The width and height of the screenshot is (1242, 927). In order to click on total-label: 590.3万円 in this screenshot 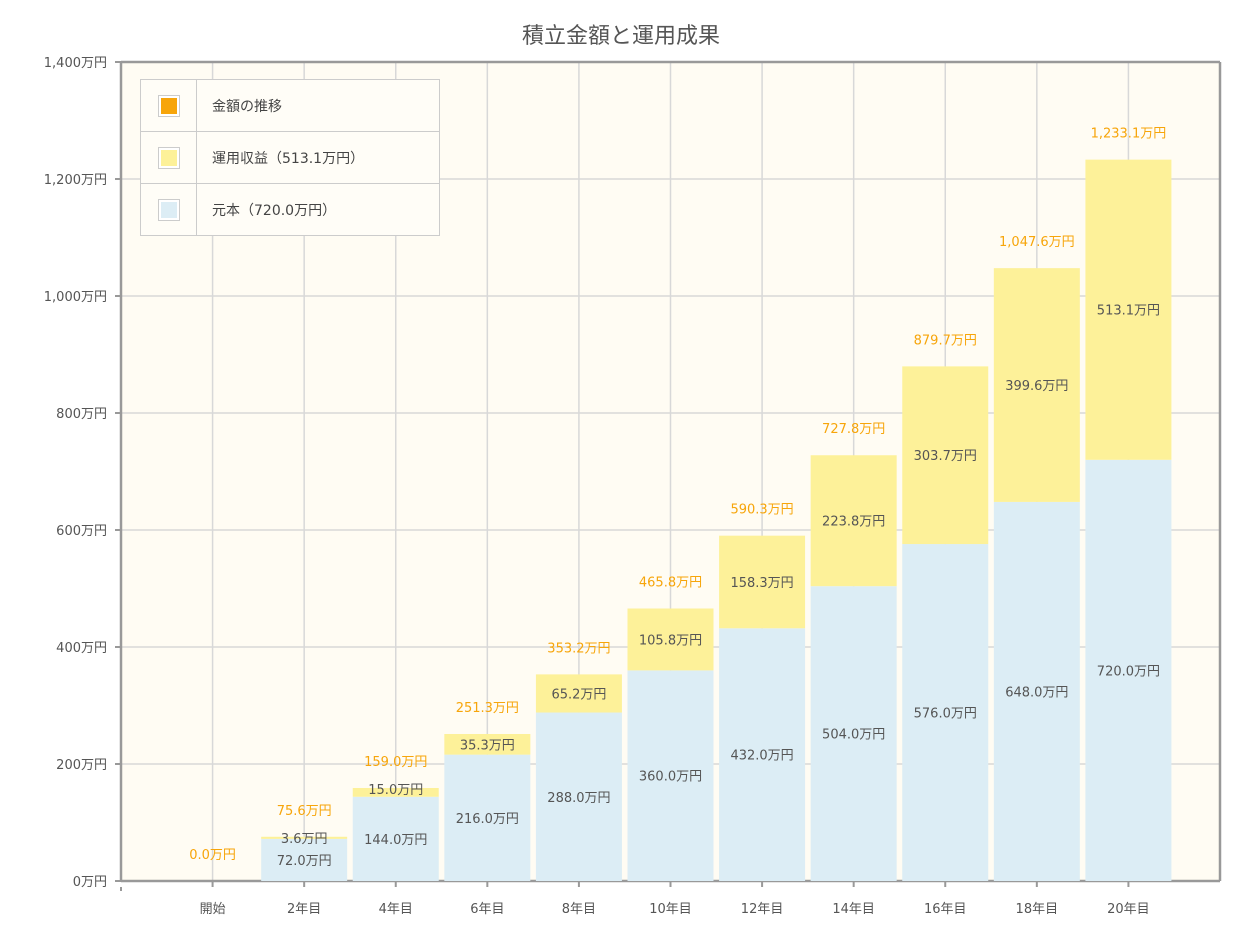, I will do `click(761, 510)`.